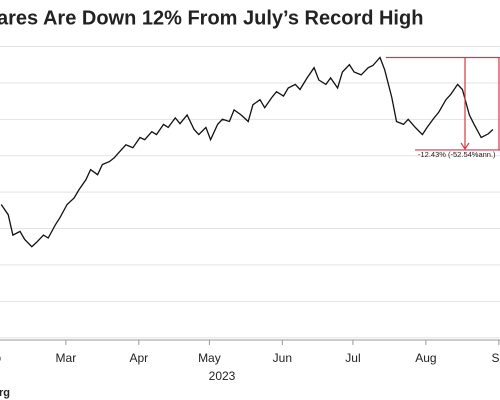  What do you see at coordinates (465, 146) in the screenshot?
I see `arrow-head` at bounding box center [465, 146].